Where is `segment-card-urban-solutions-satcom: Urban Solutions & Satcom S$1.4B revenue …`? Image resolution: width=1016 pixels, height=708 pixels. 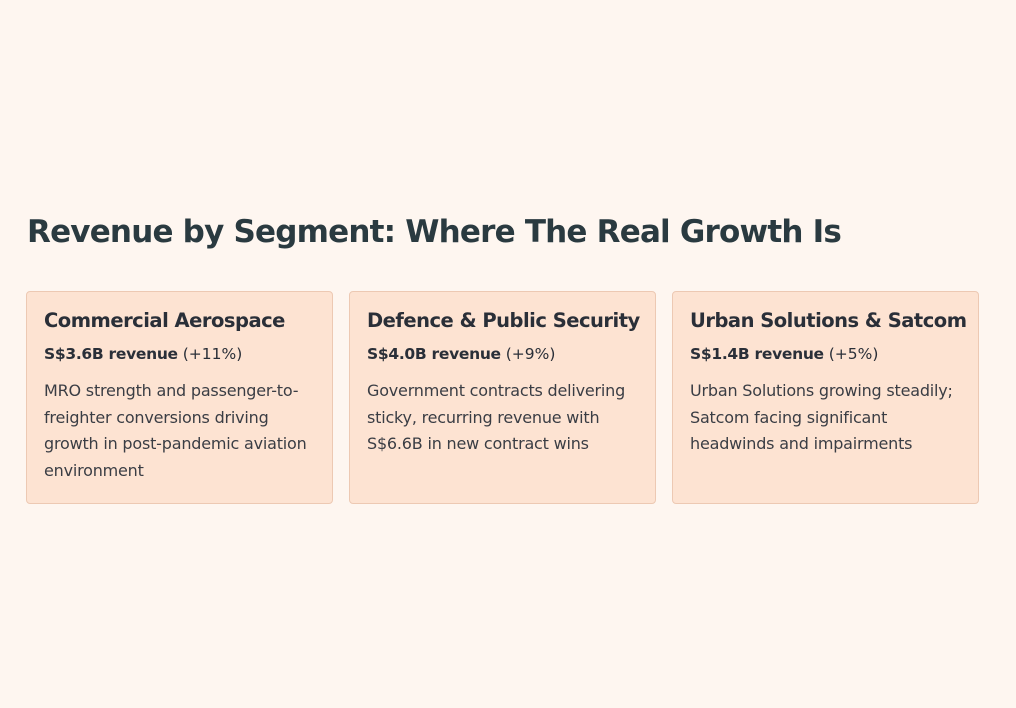
segment-card-urban-solutions-satcom: Urban Solutions & Satcom S$1.4B revenue … is located at coordinates (825, 397).